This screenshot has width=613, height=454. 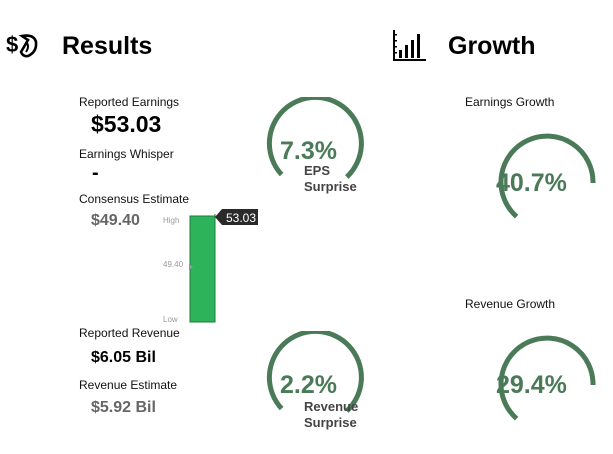 I want to click on results-title: Results, so click(x=107, y=46).